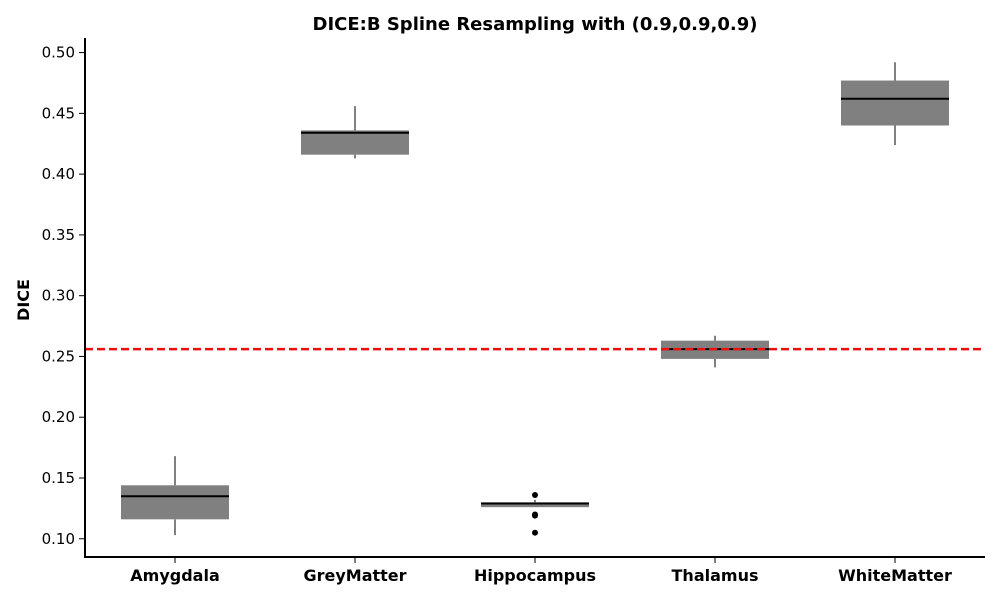 The width and height of the screenshot is (1000, 600). I want to click on x-tick-label: Hippocampus, so click(535, 575).